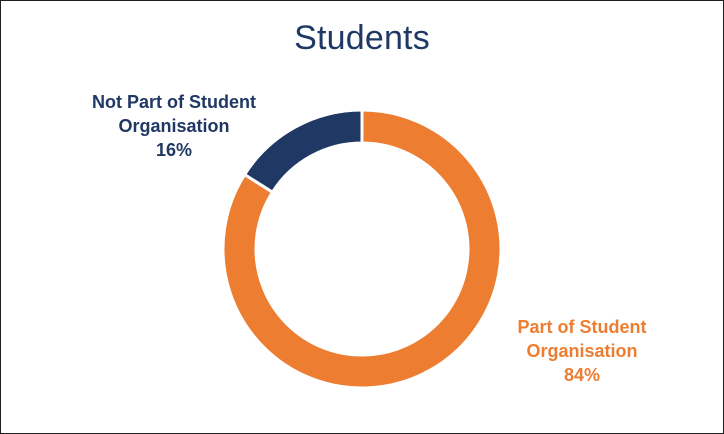 Image resolution: width=724 pixels, height=434 pixels. I want to click on slice-label-not-part-line1: Not Part of Student, so click(174, 102).